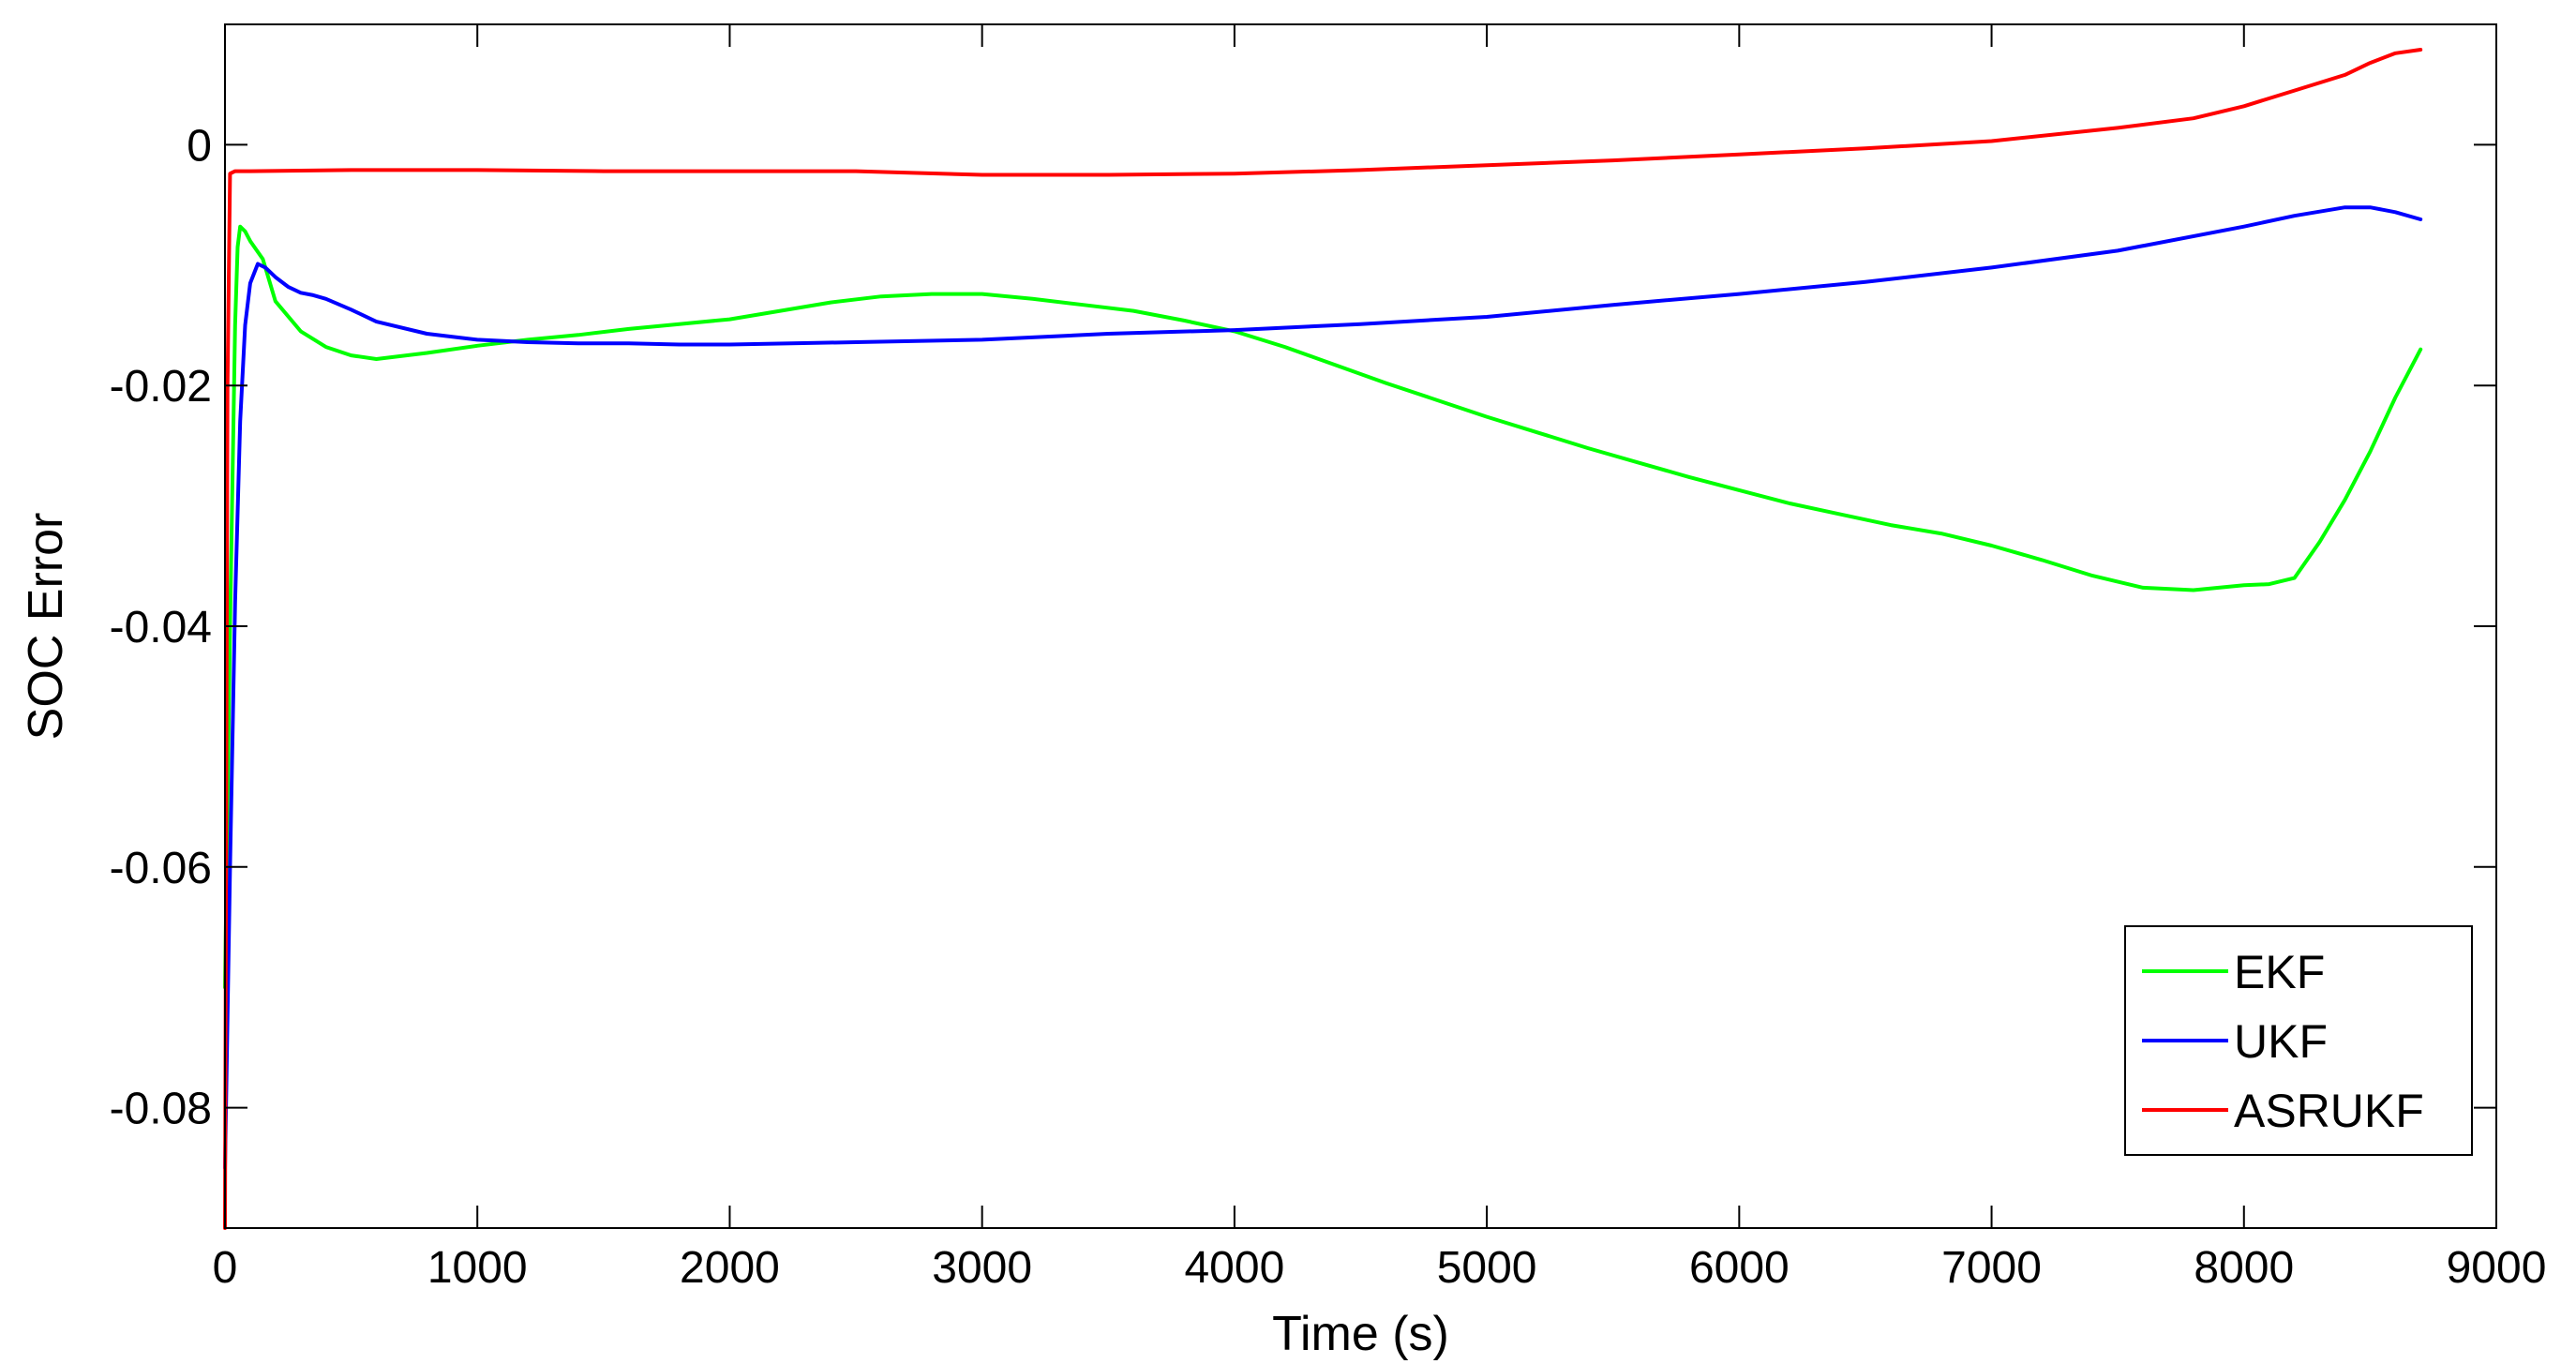  I want to click on y-tick-label: -0.04, so click(161, 627).